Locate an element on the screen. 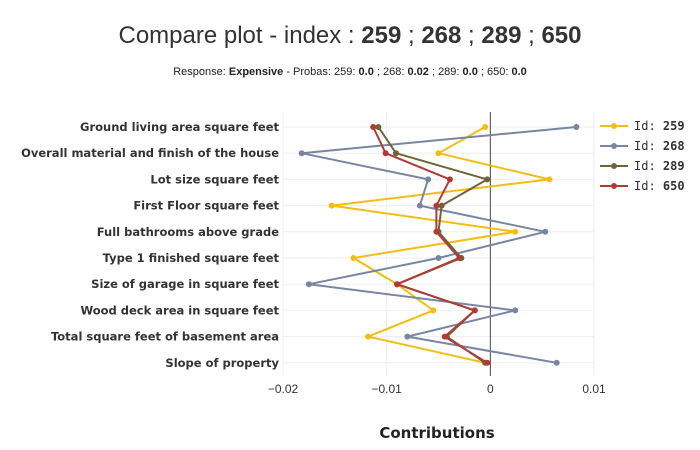 This screenshot has height=450, width=700. probas-label: - Probas: is located at coordinates (309, 72).